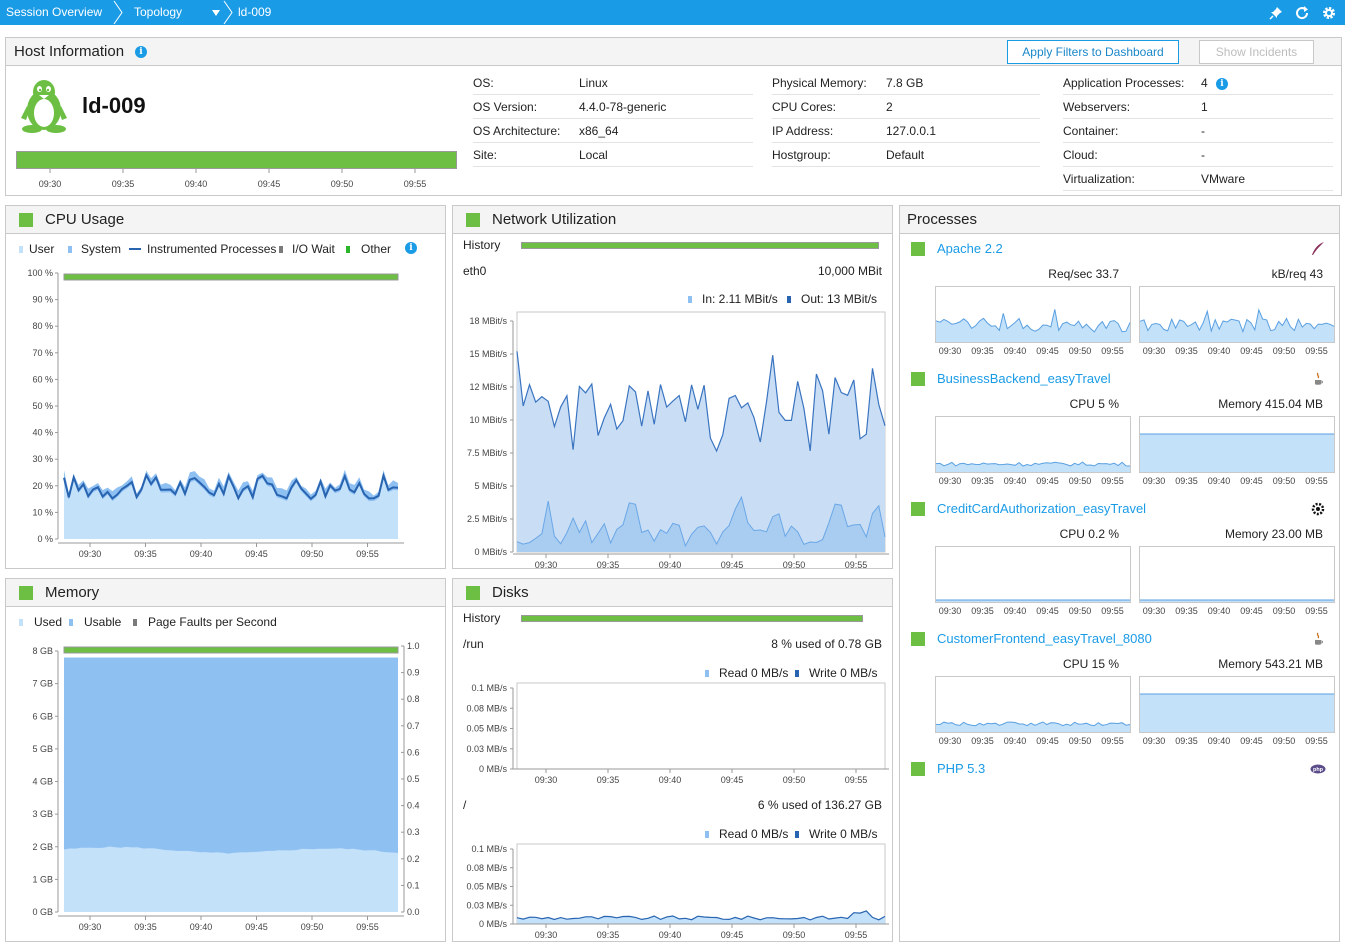  What do you see at coordinates (413, 912) in the screenshot?
I see `y2-tick-label: 0.0` at bounding box center [413, 912].